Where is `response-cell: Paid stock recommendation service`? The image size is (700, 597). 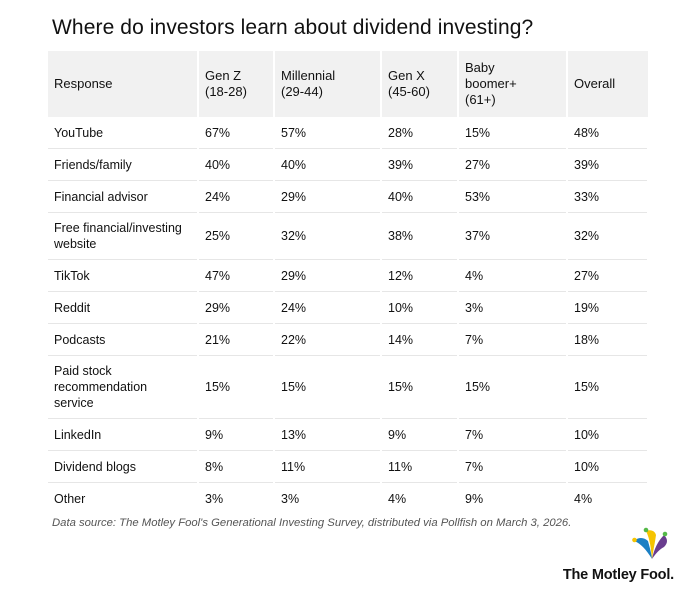 response-cell: Paid stock recommendation service is located at coordinates (123, 387).